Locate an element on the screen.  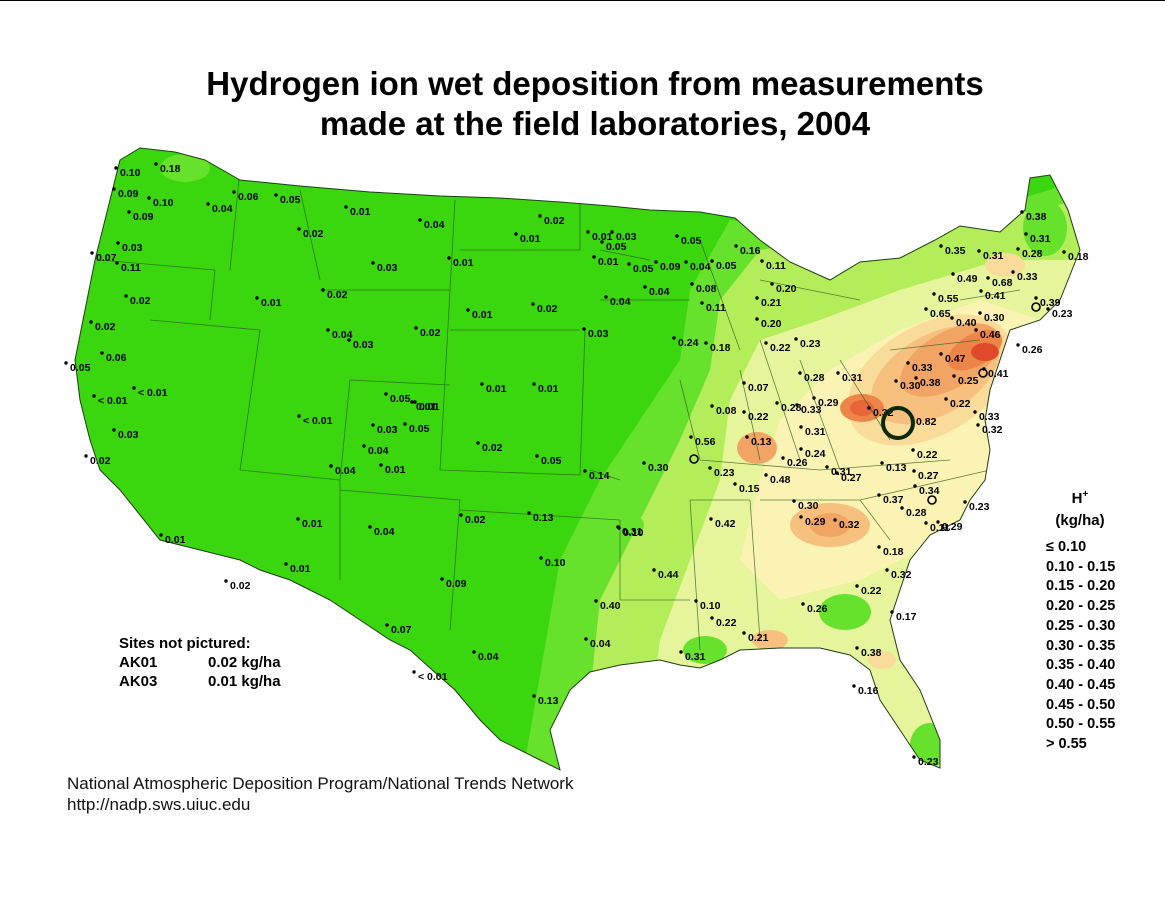
site-value-label: 0.41 is located at coordinates (998, 374).